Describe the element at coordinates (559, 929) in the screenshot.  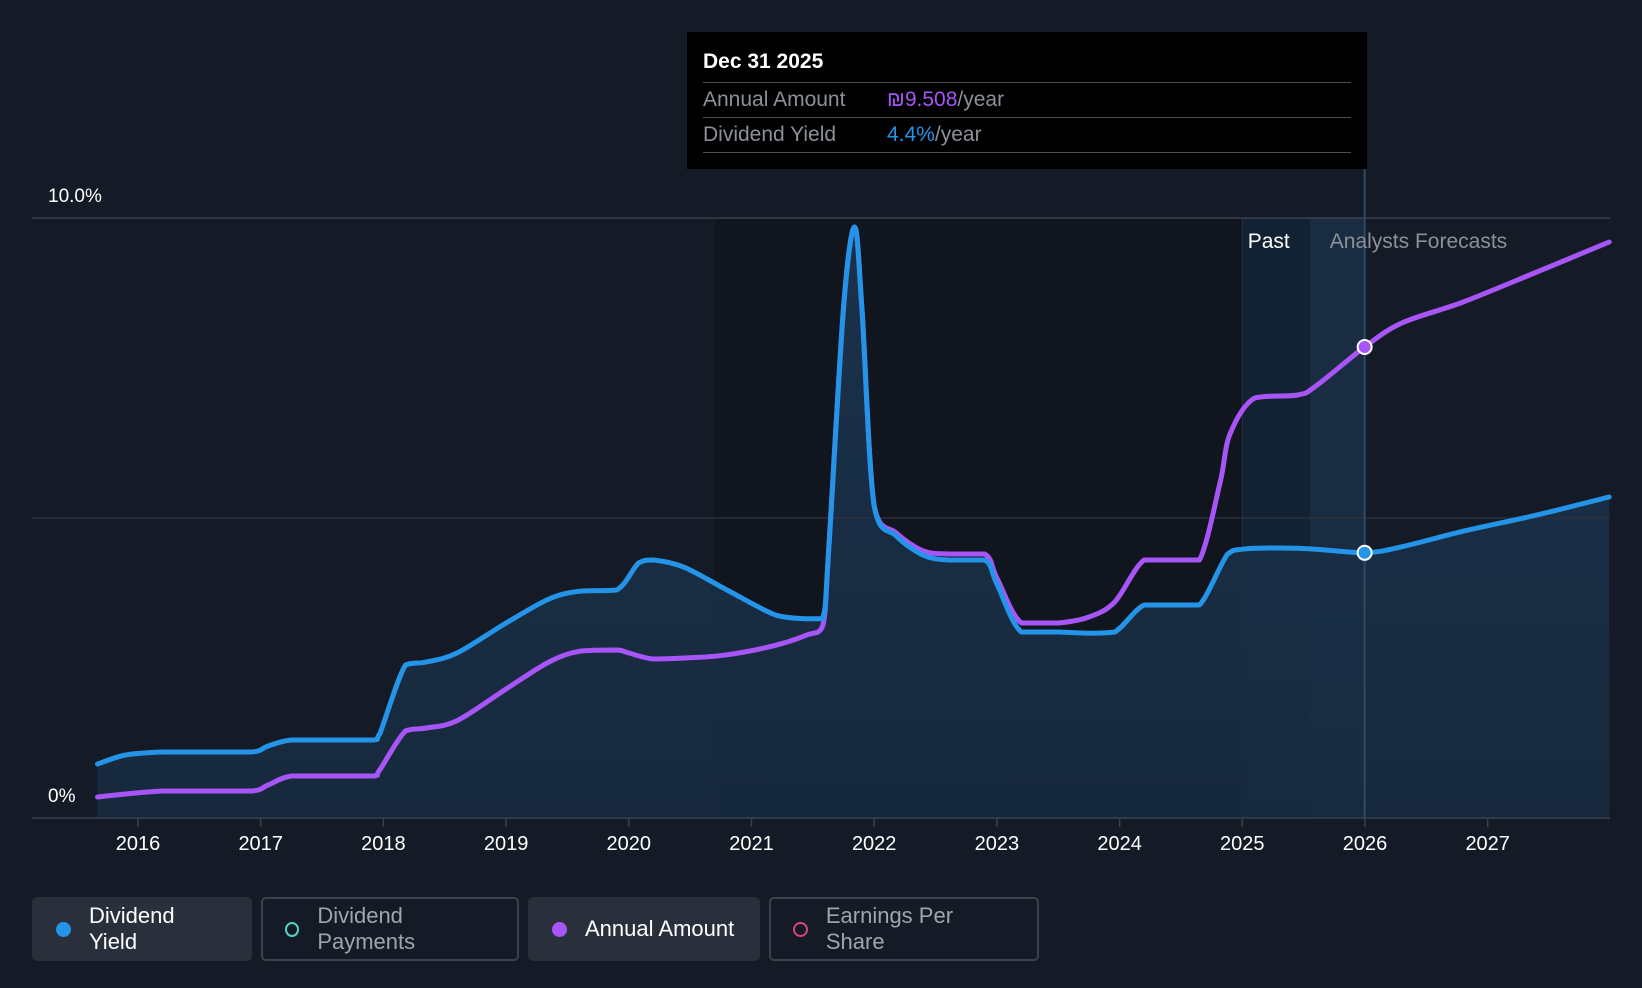
I see `annual-amount-dot-icon` at that location.